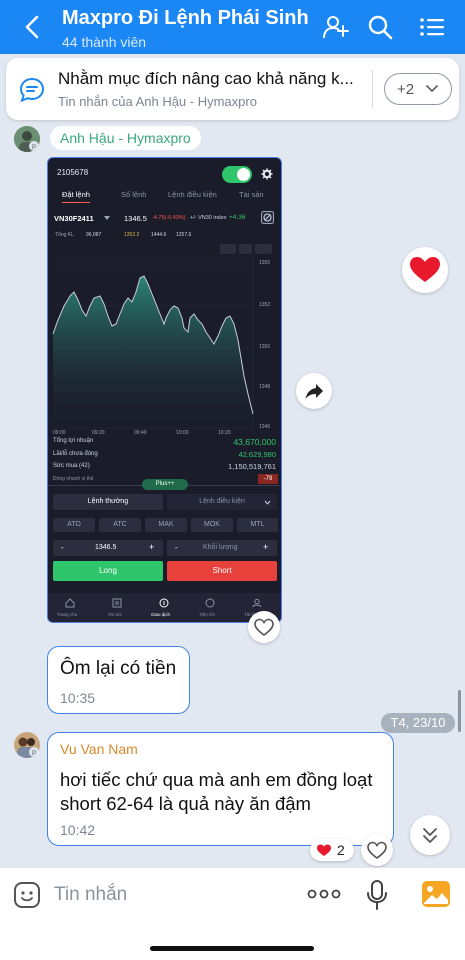 This screenshot has width=465, height=960. Describe the element at coordinates (73, 441) in the screenshot. I see `pnl-label: Tổng lợi nhuận` at that location.